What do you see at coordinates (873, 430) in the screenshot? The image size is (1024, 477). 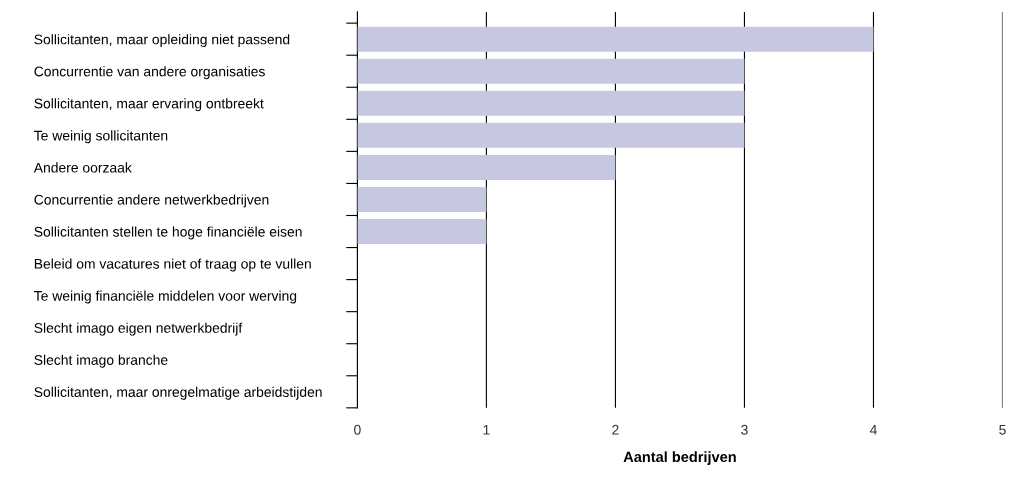 I see `x-tick-label: 4` at bounding box center [873, 430].